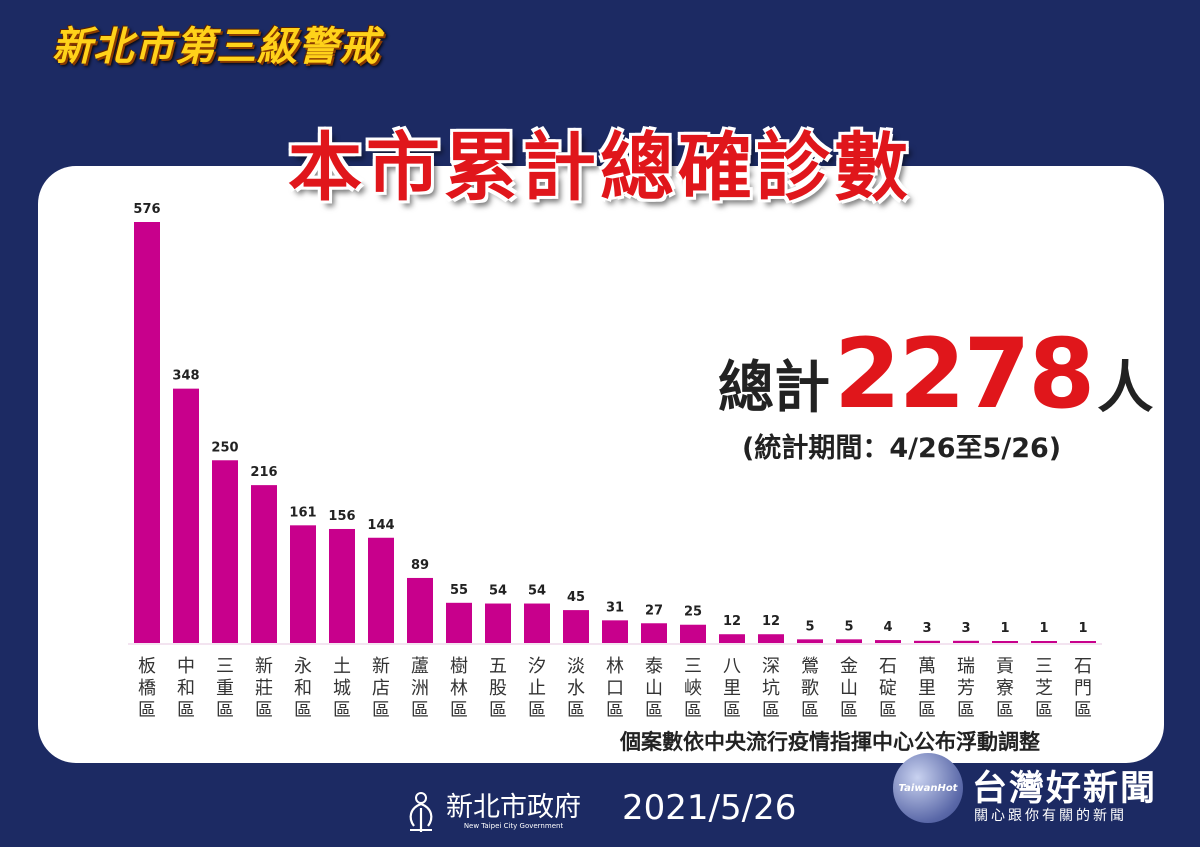  Describe the element at coordinates (1044, 710) in the screenshot. I see `category-label-23-2: 區` at that location.